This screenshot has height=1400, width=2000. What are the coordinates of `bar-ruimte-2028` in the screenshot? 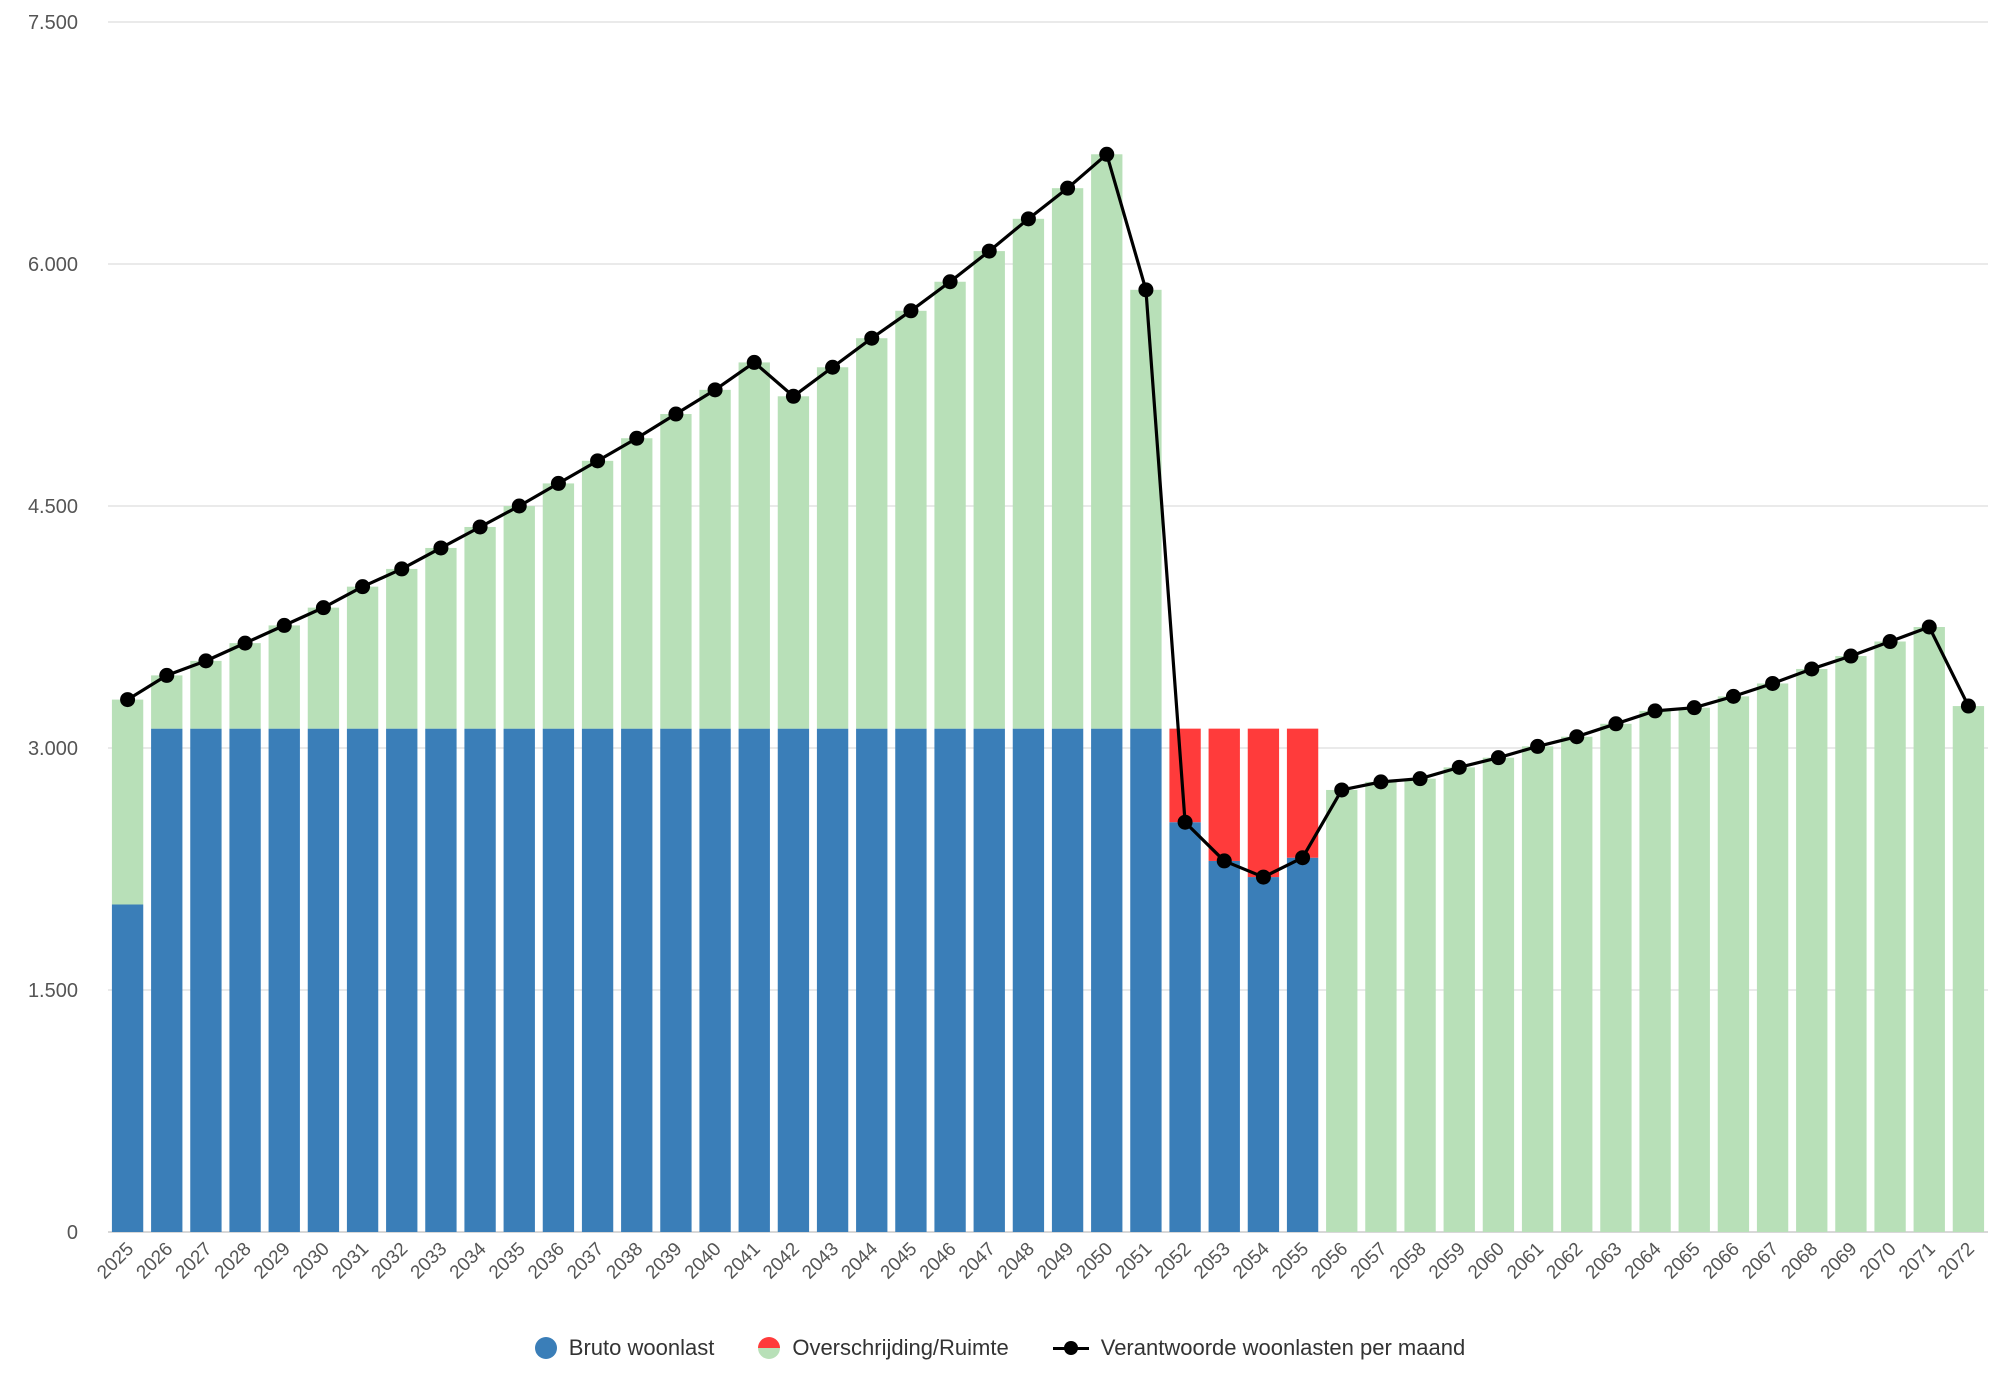 It's located at (245, 686).